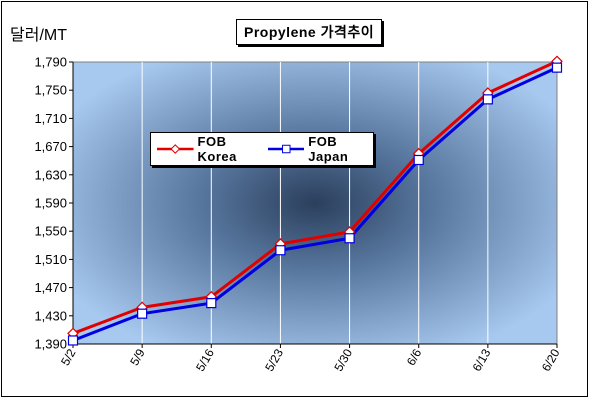 Image resolution: width=591 pixels, height=400 pixels. What do you see at coordinates (50, 146) in the screenshot?
I see `y-tick-label: 1,670` at bounding box center [50, 146].